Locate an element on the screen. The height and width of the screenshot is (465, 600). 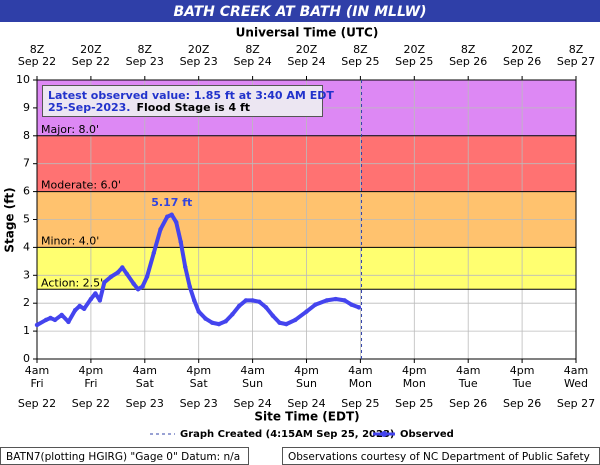
series-line is located at coordinates (198, 269).